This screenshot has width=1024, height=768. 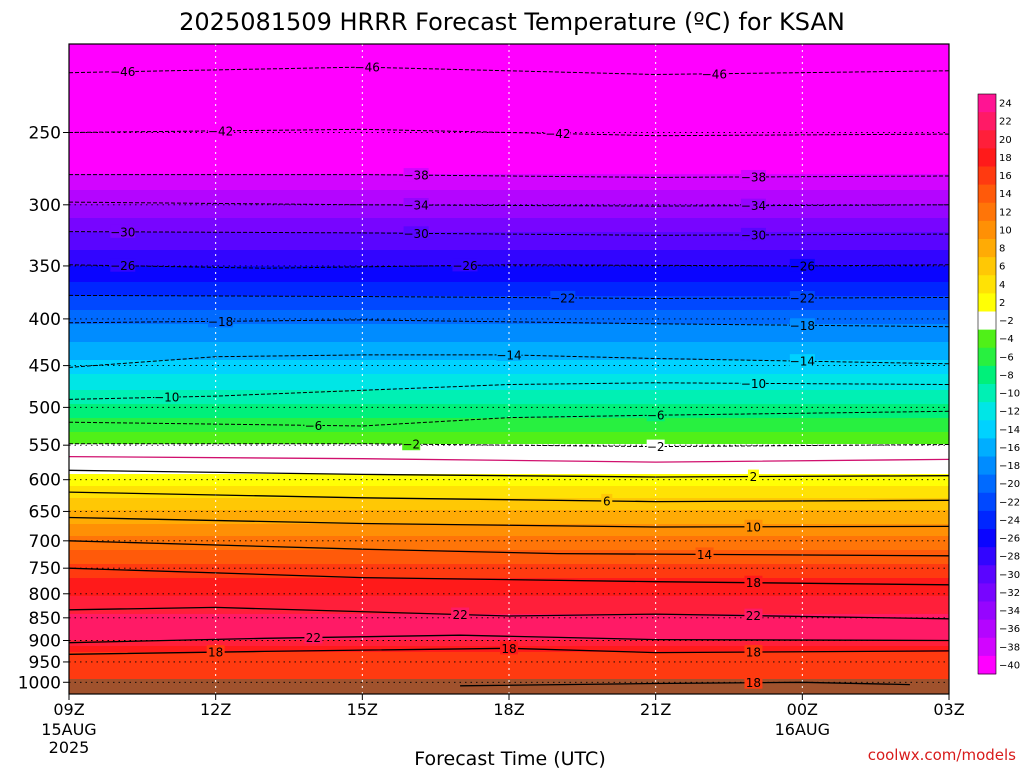 What do you see at coordinates (69, 747) in the screenshot?
I see `x-tick-year: 2025` at bounding box center [69, 747].